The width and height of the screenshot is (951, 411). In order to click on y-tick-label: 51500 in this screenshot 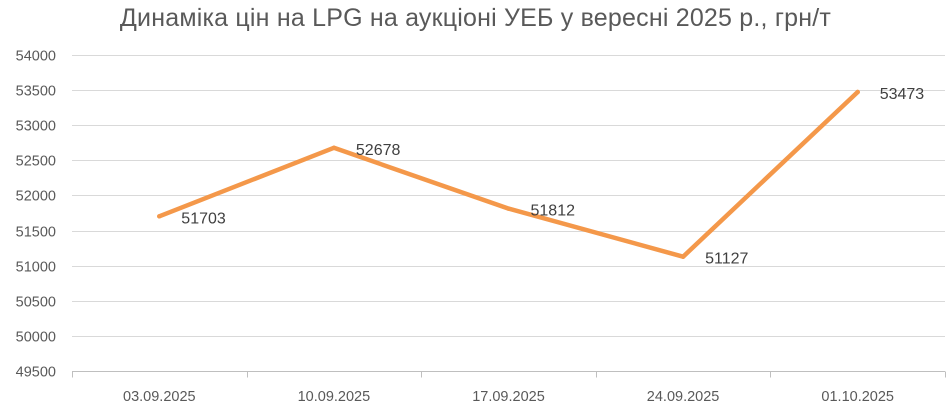, I will do `click(36, 233)`.